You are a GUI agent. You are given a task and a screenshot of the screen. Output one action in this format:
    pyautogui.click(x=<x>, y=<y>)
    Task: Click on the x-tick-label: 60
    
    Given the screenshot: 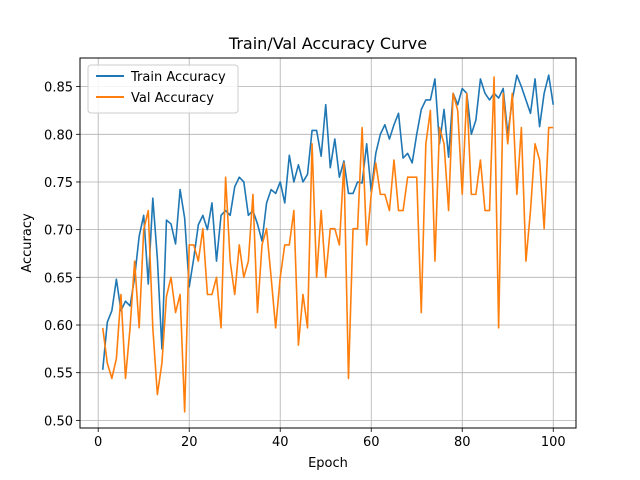 What is the action you would take?
    pyautogui.click(x=371, y=442)
    